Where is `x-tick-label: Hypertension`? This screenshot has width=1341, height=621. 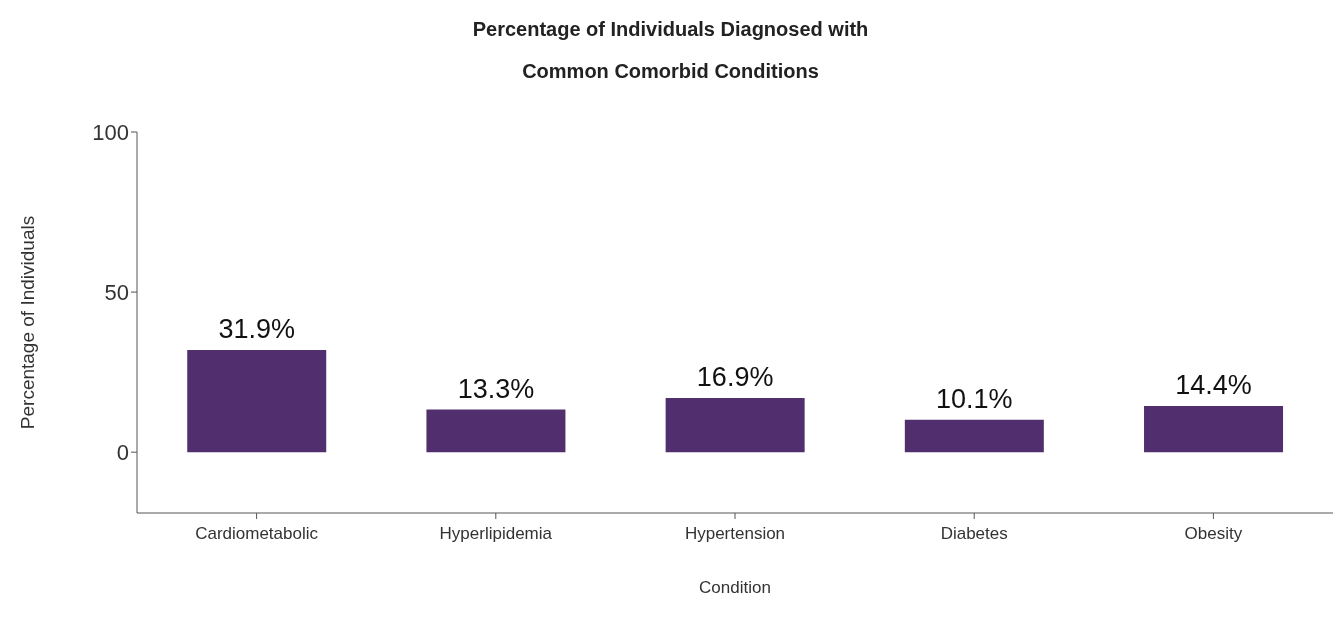 x-tick-label: Hypertension is located at coordinates (735, 534).